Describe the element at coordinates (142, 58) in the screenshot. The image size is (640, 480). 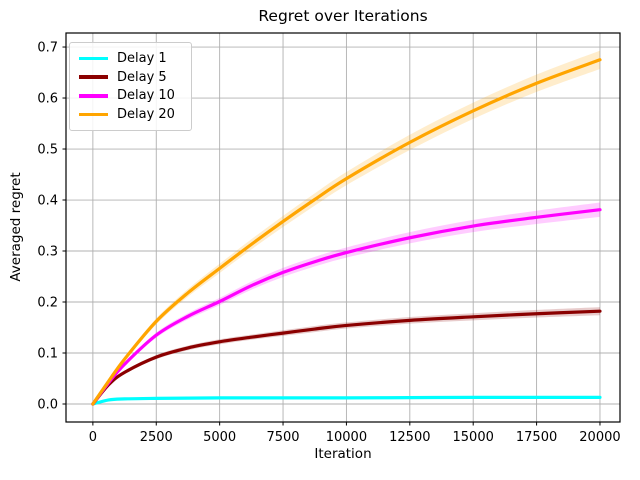
I see `legend-label-delay-1: Delay 1` at that location.